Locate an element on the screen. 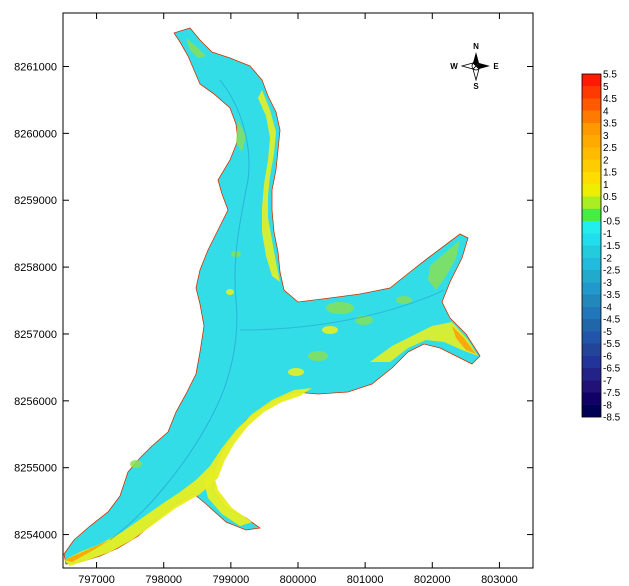 This screenshot has width=629, height=586. legend-label: 0 is located at coordinates (606, 209).